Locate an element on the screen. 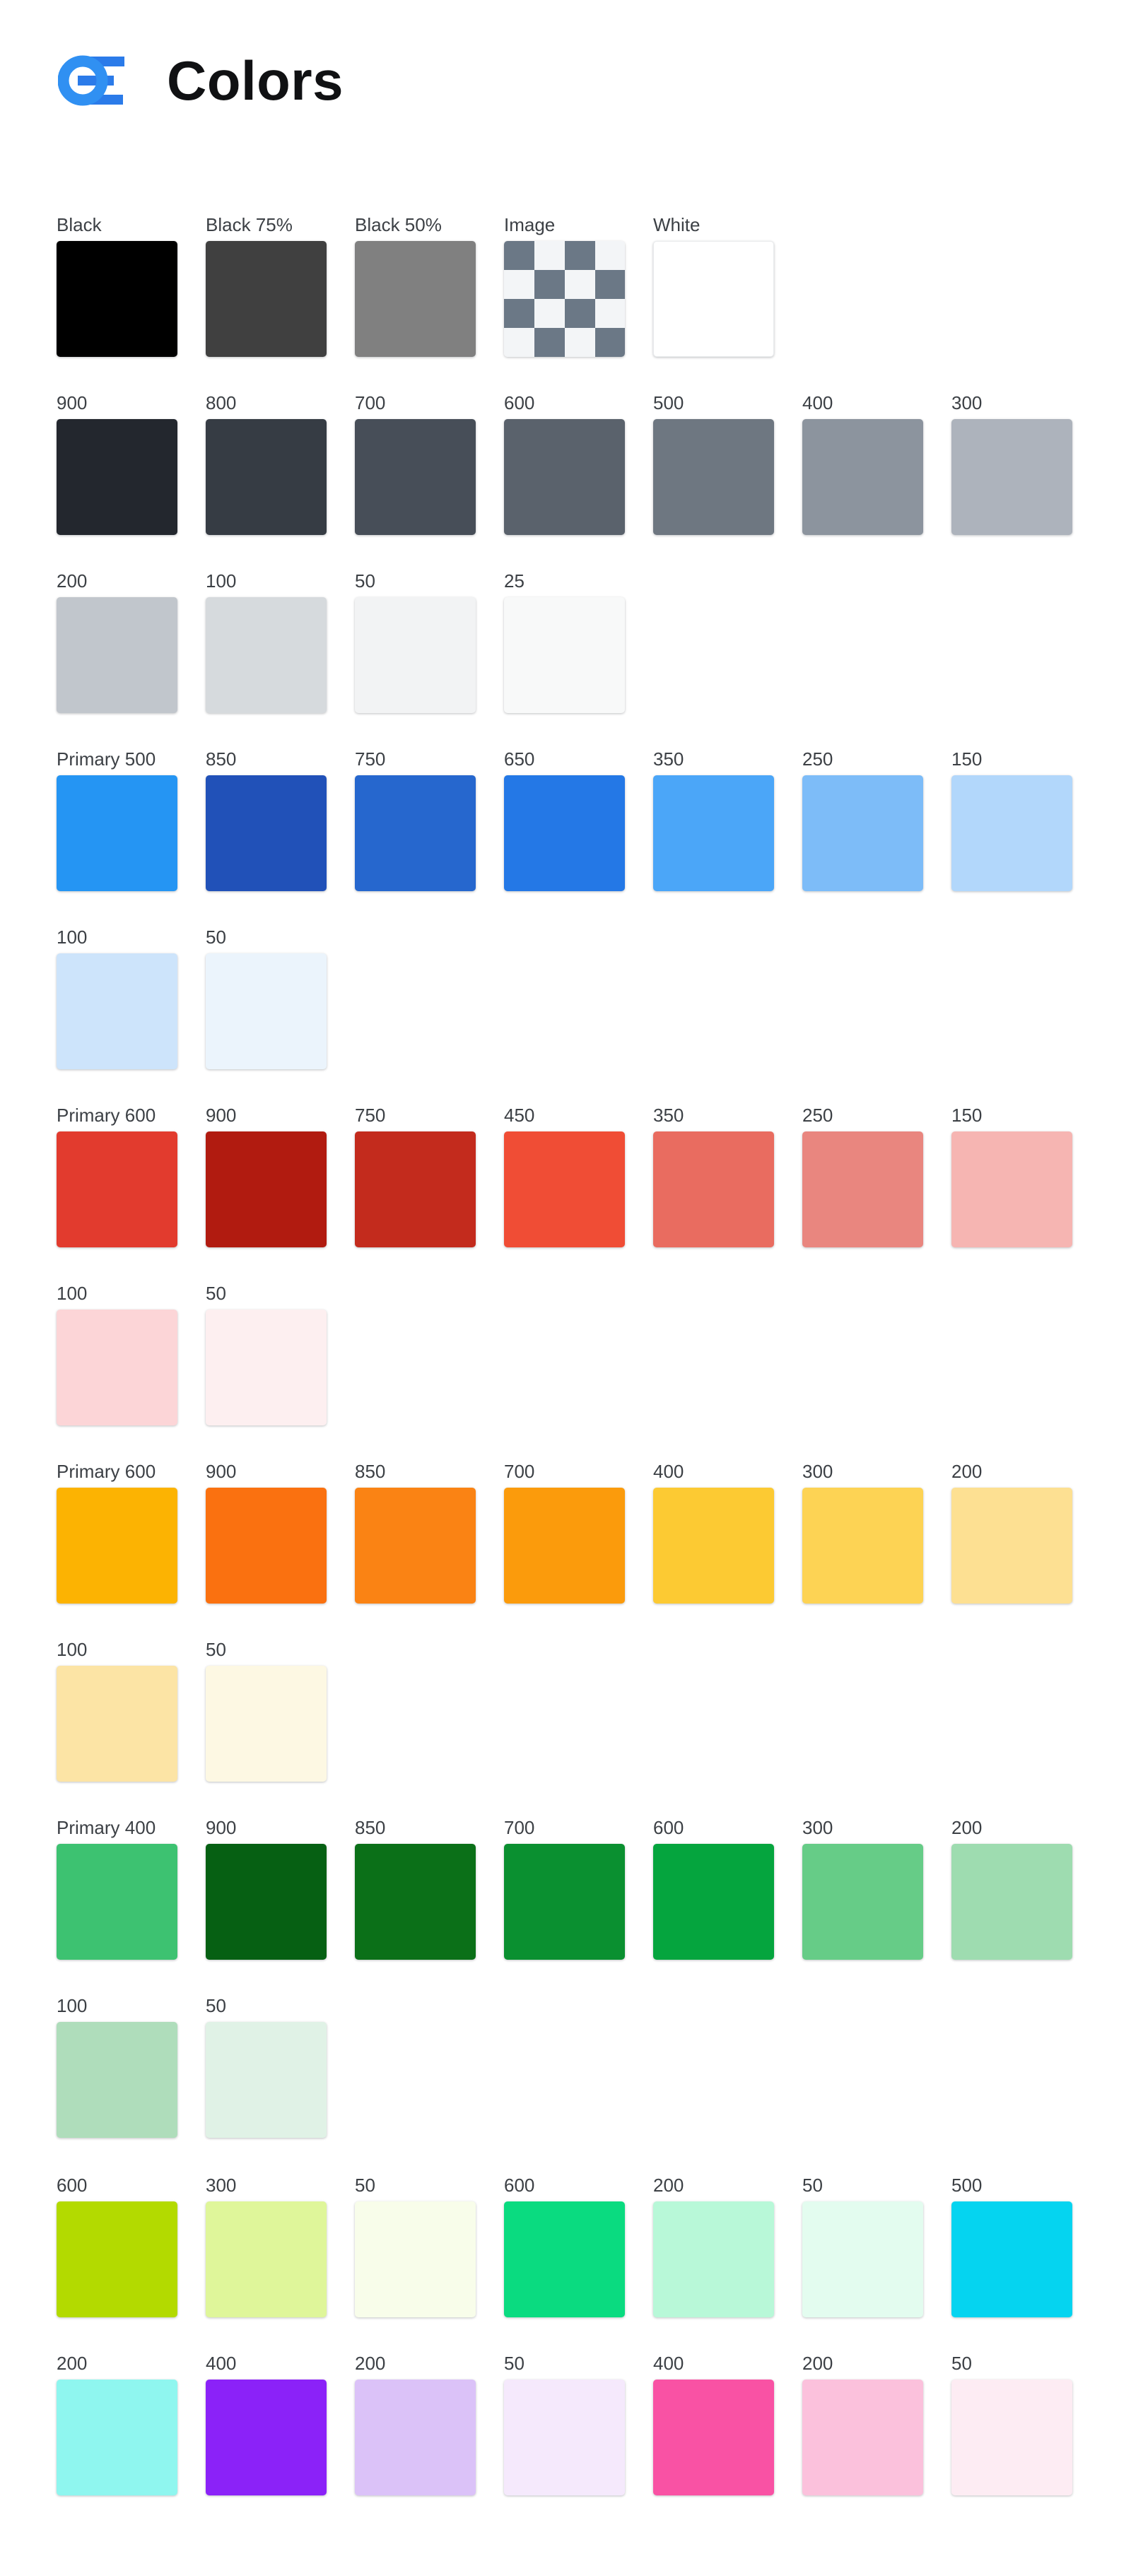 This screenshot has height=2576, width=1131. swatch-row-accent-1: 600 300 50 600 200 50 500 is located at coordinates (594, 2246).